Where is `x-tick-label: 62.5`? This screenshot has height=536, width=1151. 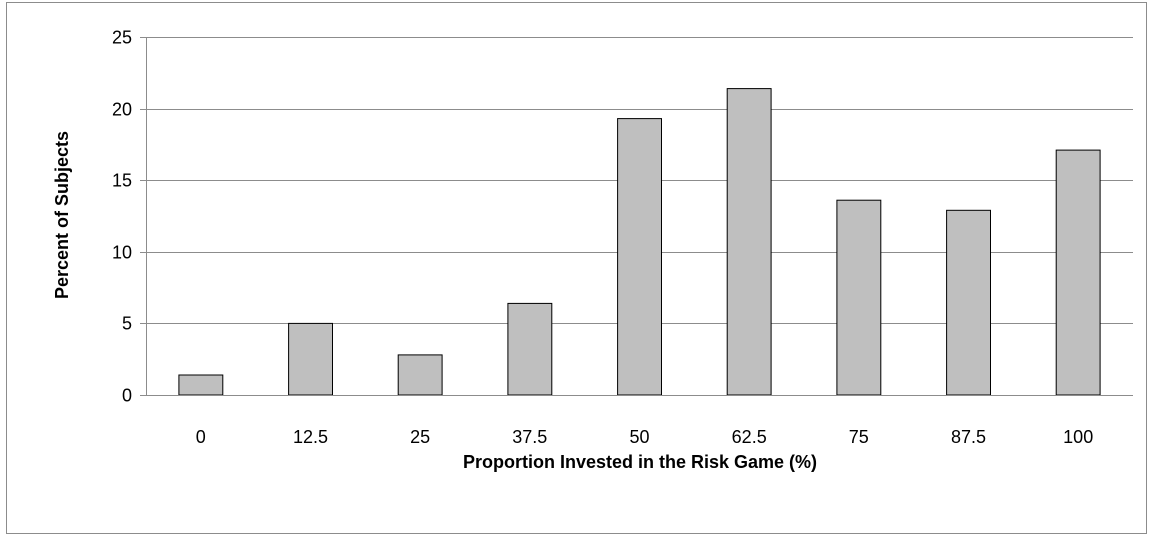 x-tick-label: 62.5 is located at coordinates (749, 437).